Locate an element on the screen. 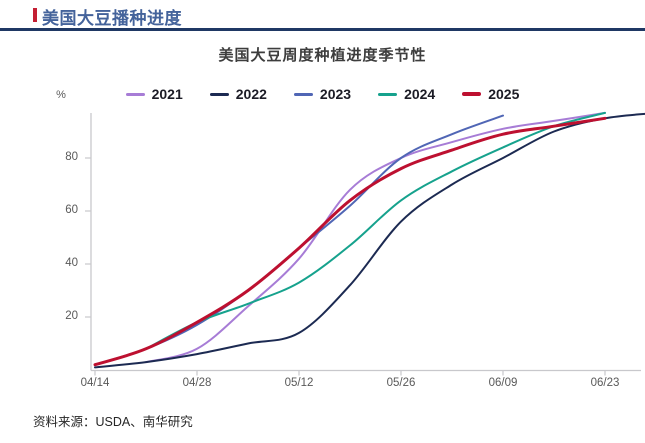 The height and width of the screenshot is (443, 645). legend-item-2023: 2023 is located at coordinates (322, 94).